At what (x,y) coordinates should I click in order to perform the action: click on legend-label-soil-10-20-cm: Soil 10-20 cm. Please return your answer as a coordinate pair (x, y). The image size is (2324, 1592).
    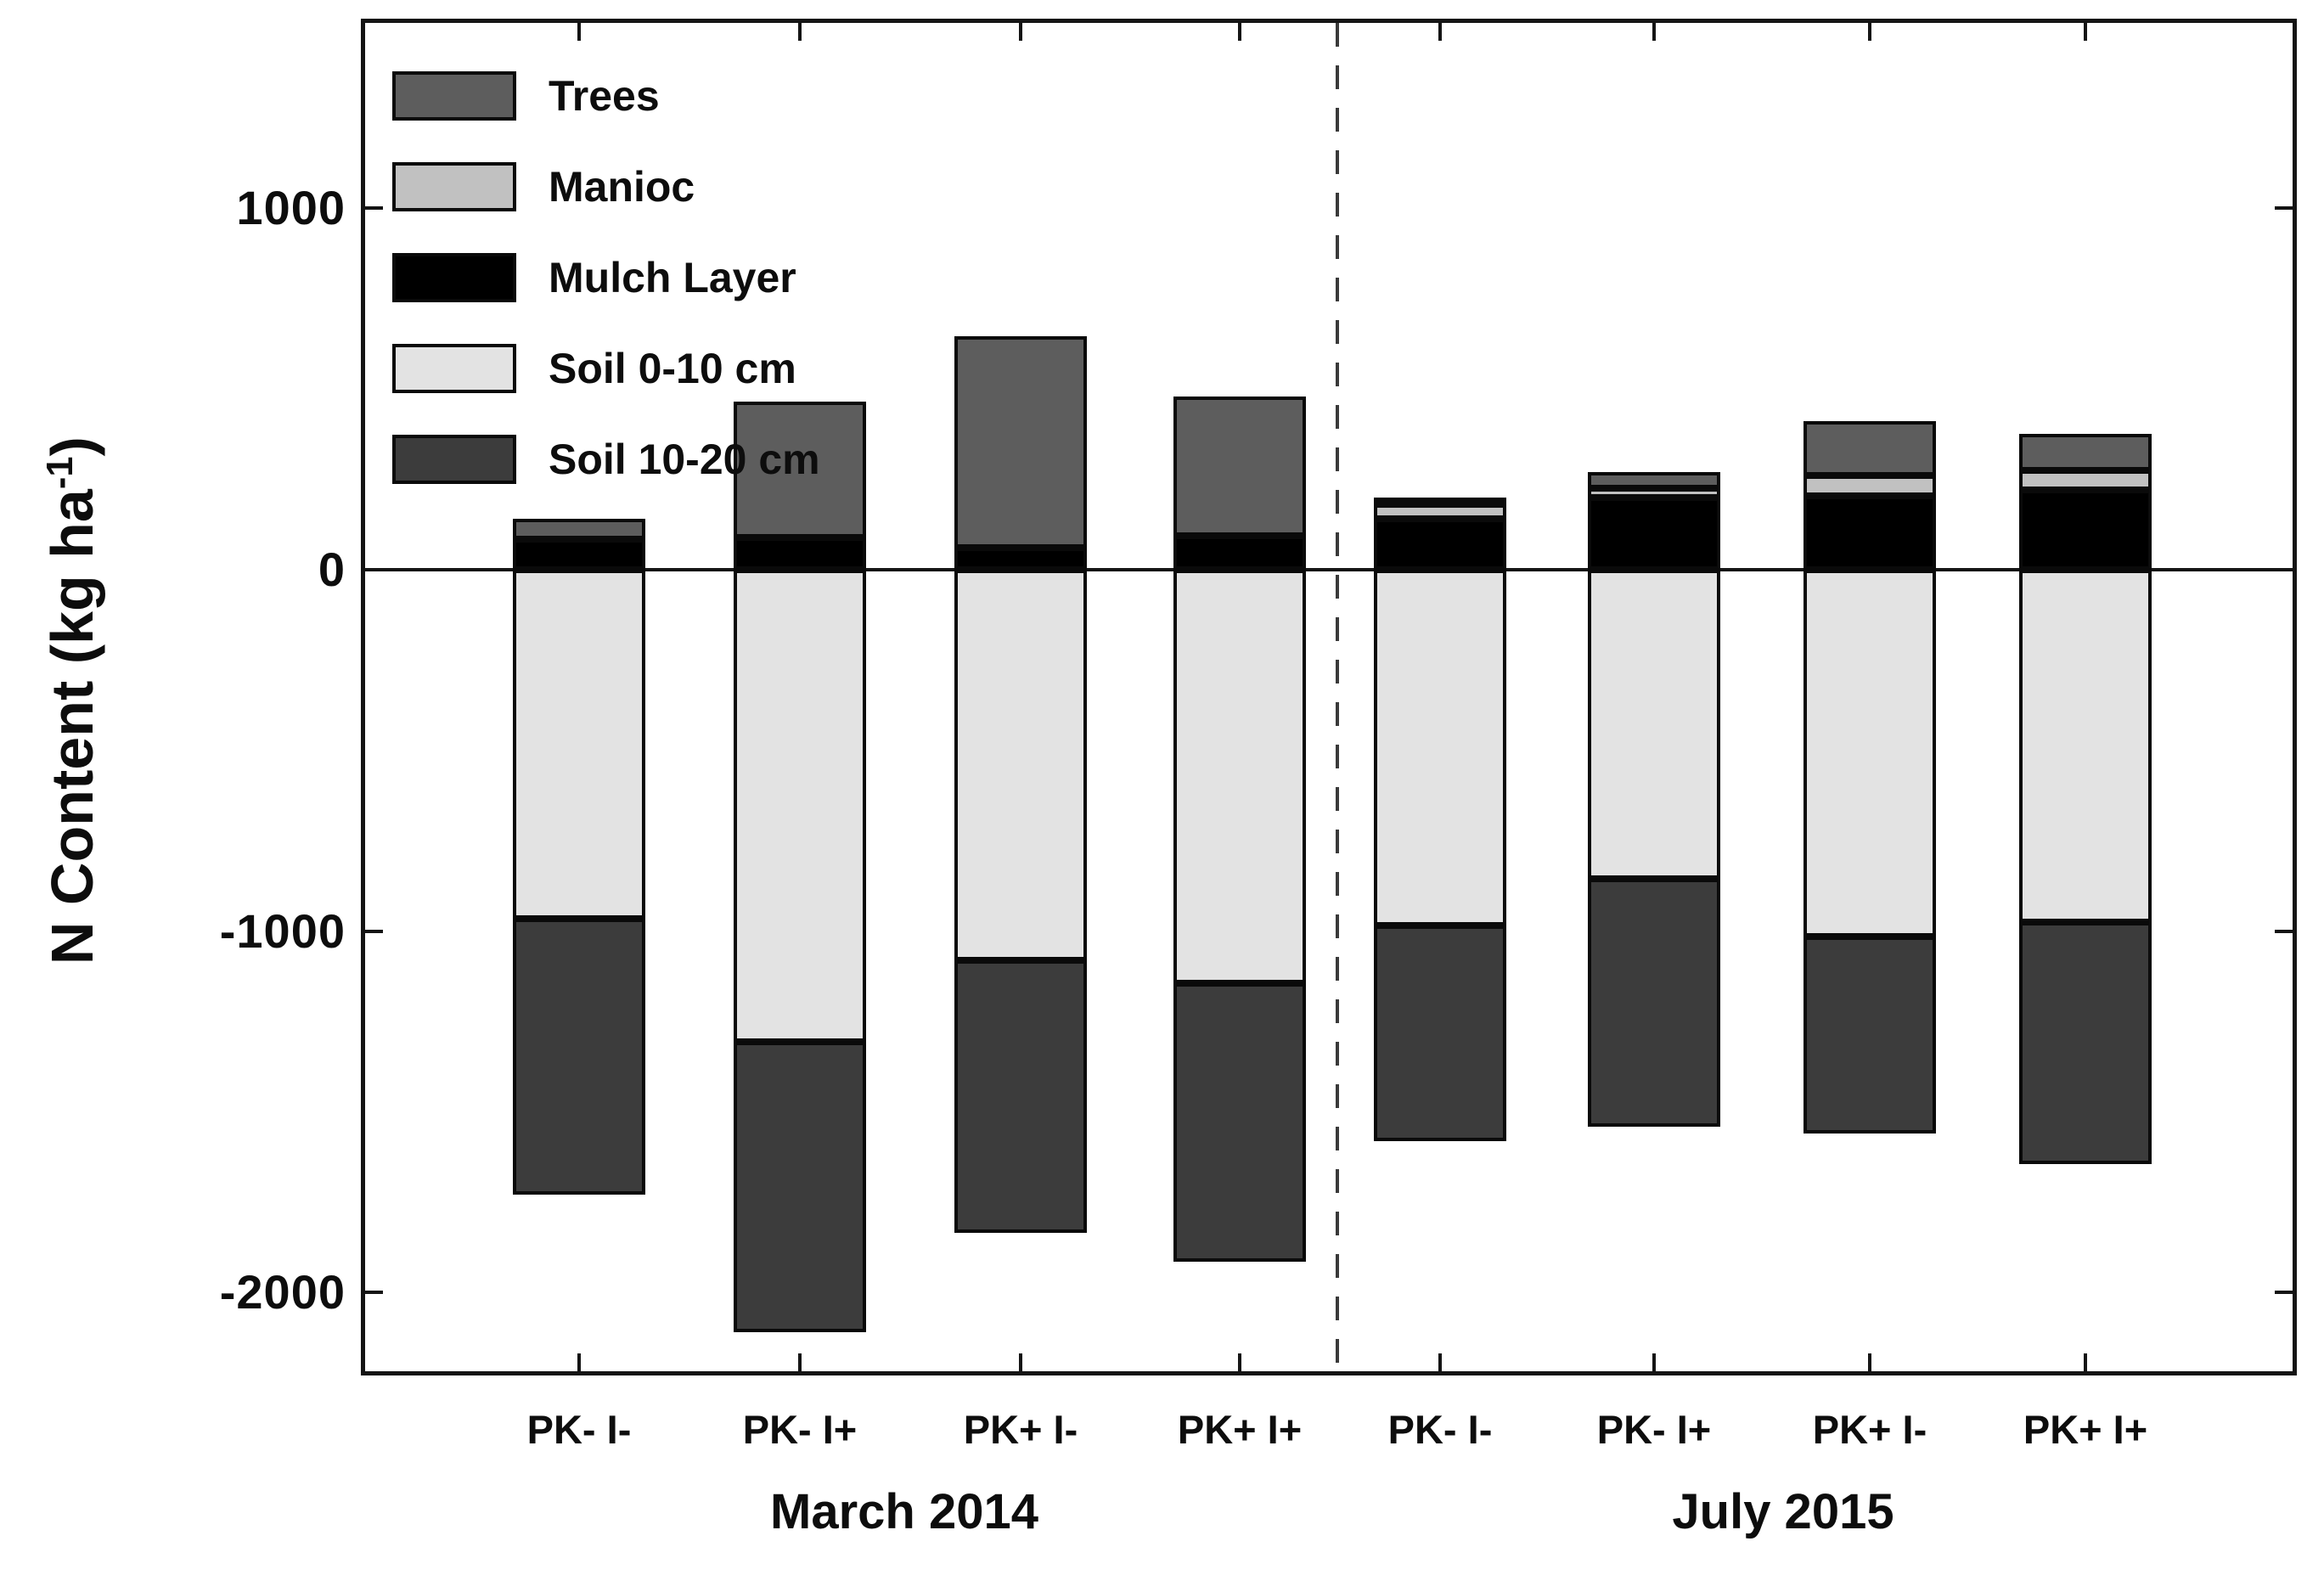
    Looking at the image, I should click on (684, 459).